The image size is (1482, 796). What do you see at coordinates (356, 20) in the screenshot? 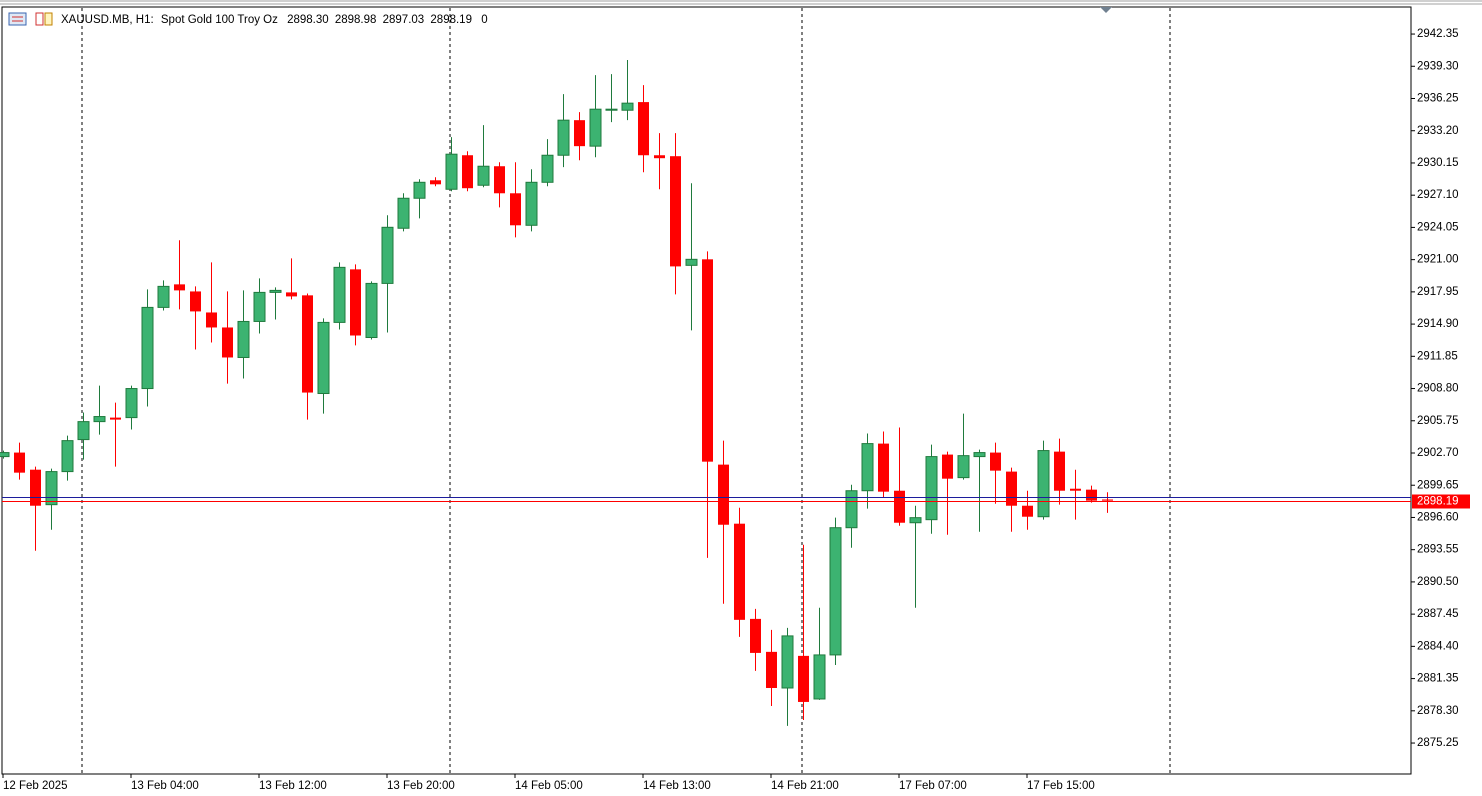
I see `high-price: 2898.98` at bounding box center [356, 20].